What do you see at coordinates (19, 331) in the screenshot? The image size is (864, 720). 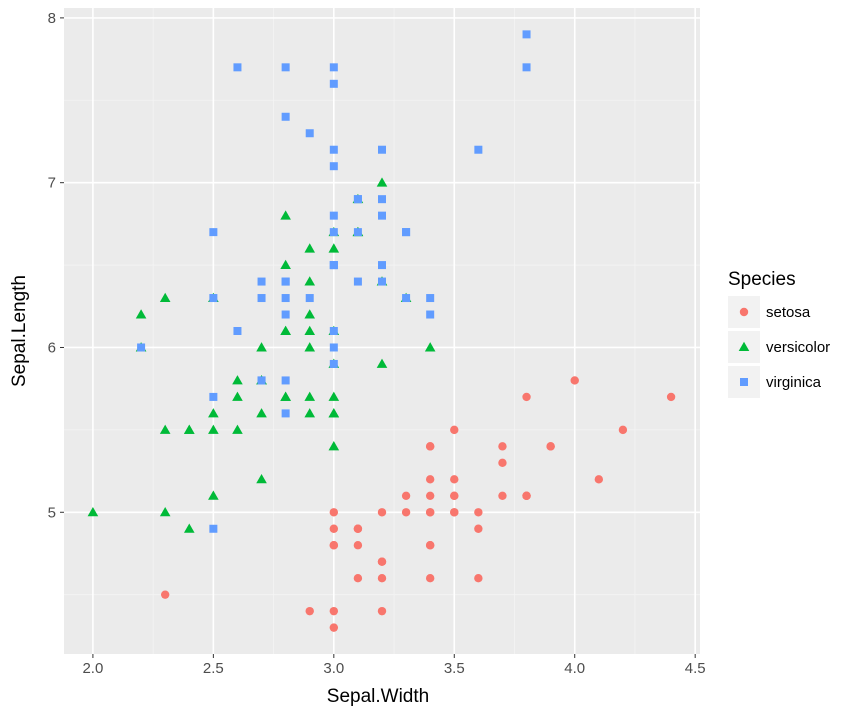 I see `y-axis-title: Sepal.Length` at bounding box center [19, 331].